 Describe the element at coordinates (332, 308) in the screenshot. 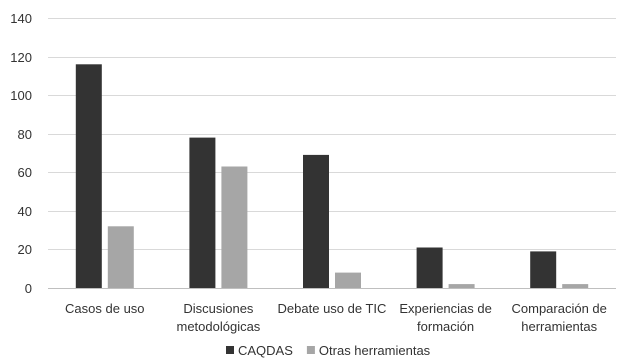

I see `category-label: Debate uso de TIC` at that location.